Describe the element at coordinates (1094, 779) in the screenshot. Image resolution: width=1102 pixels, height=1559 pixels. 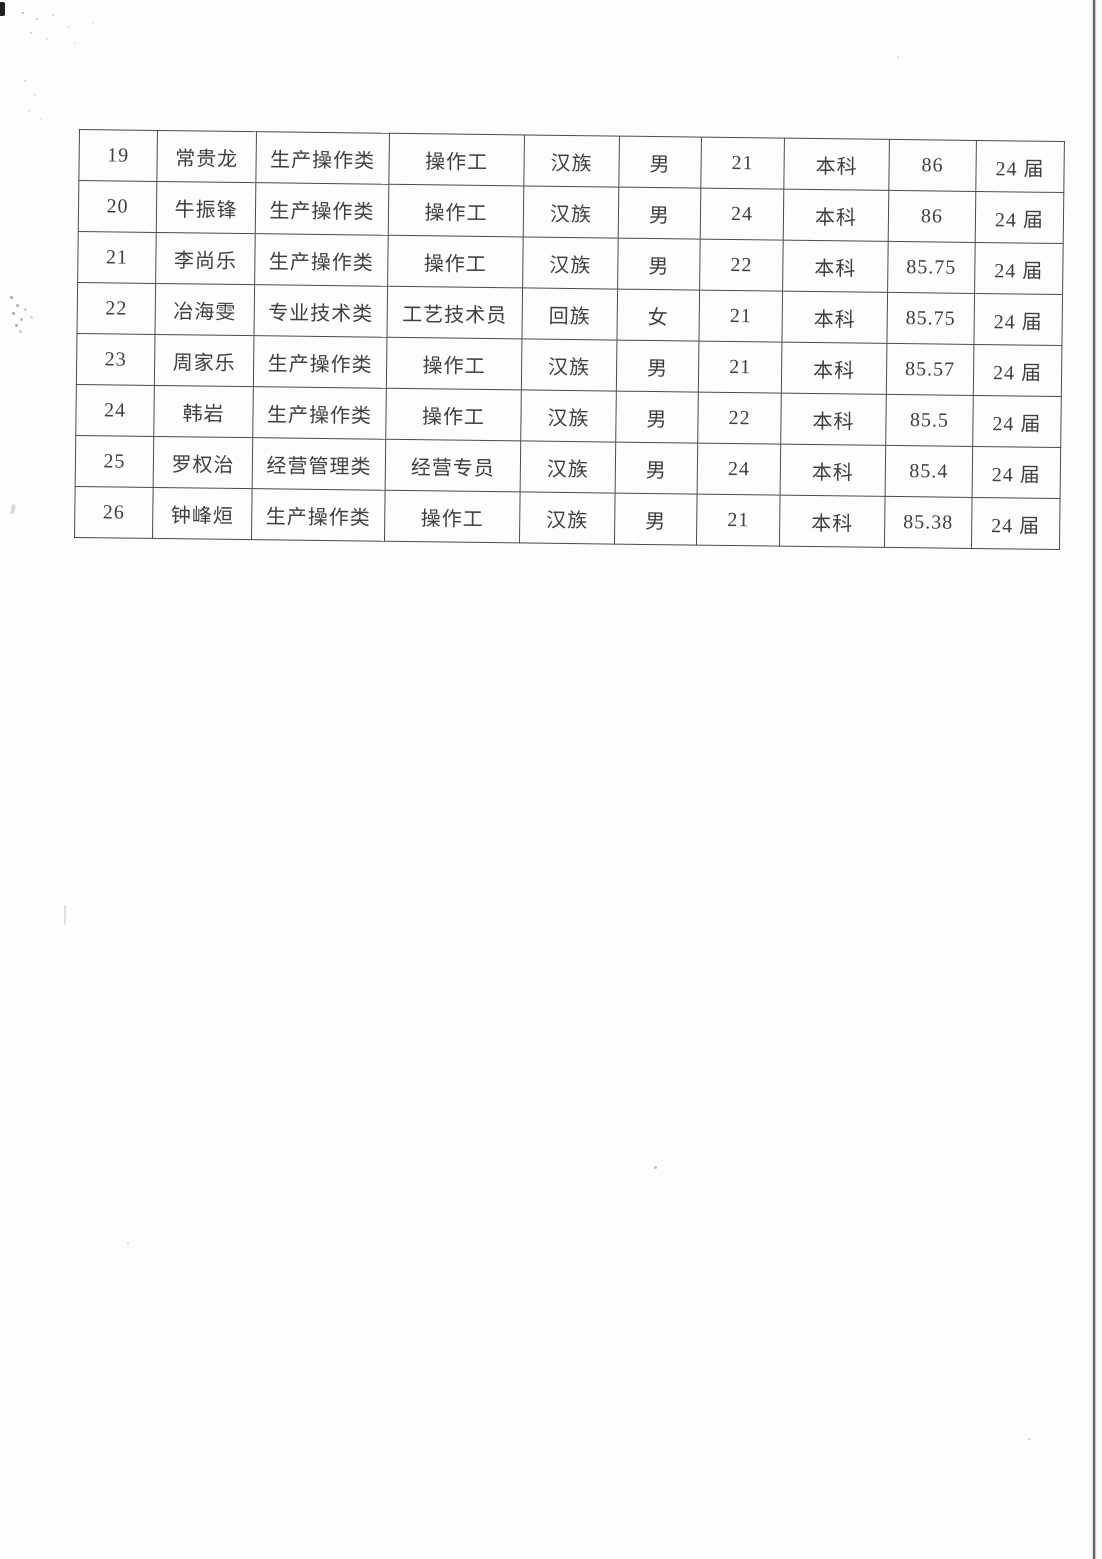
I see `scan-edge-shadow` at that location.